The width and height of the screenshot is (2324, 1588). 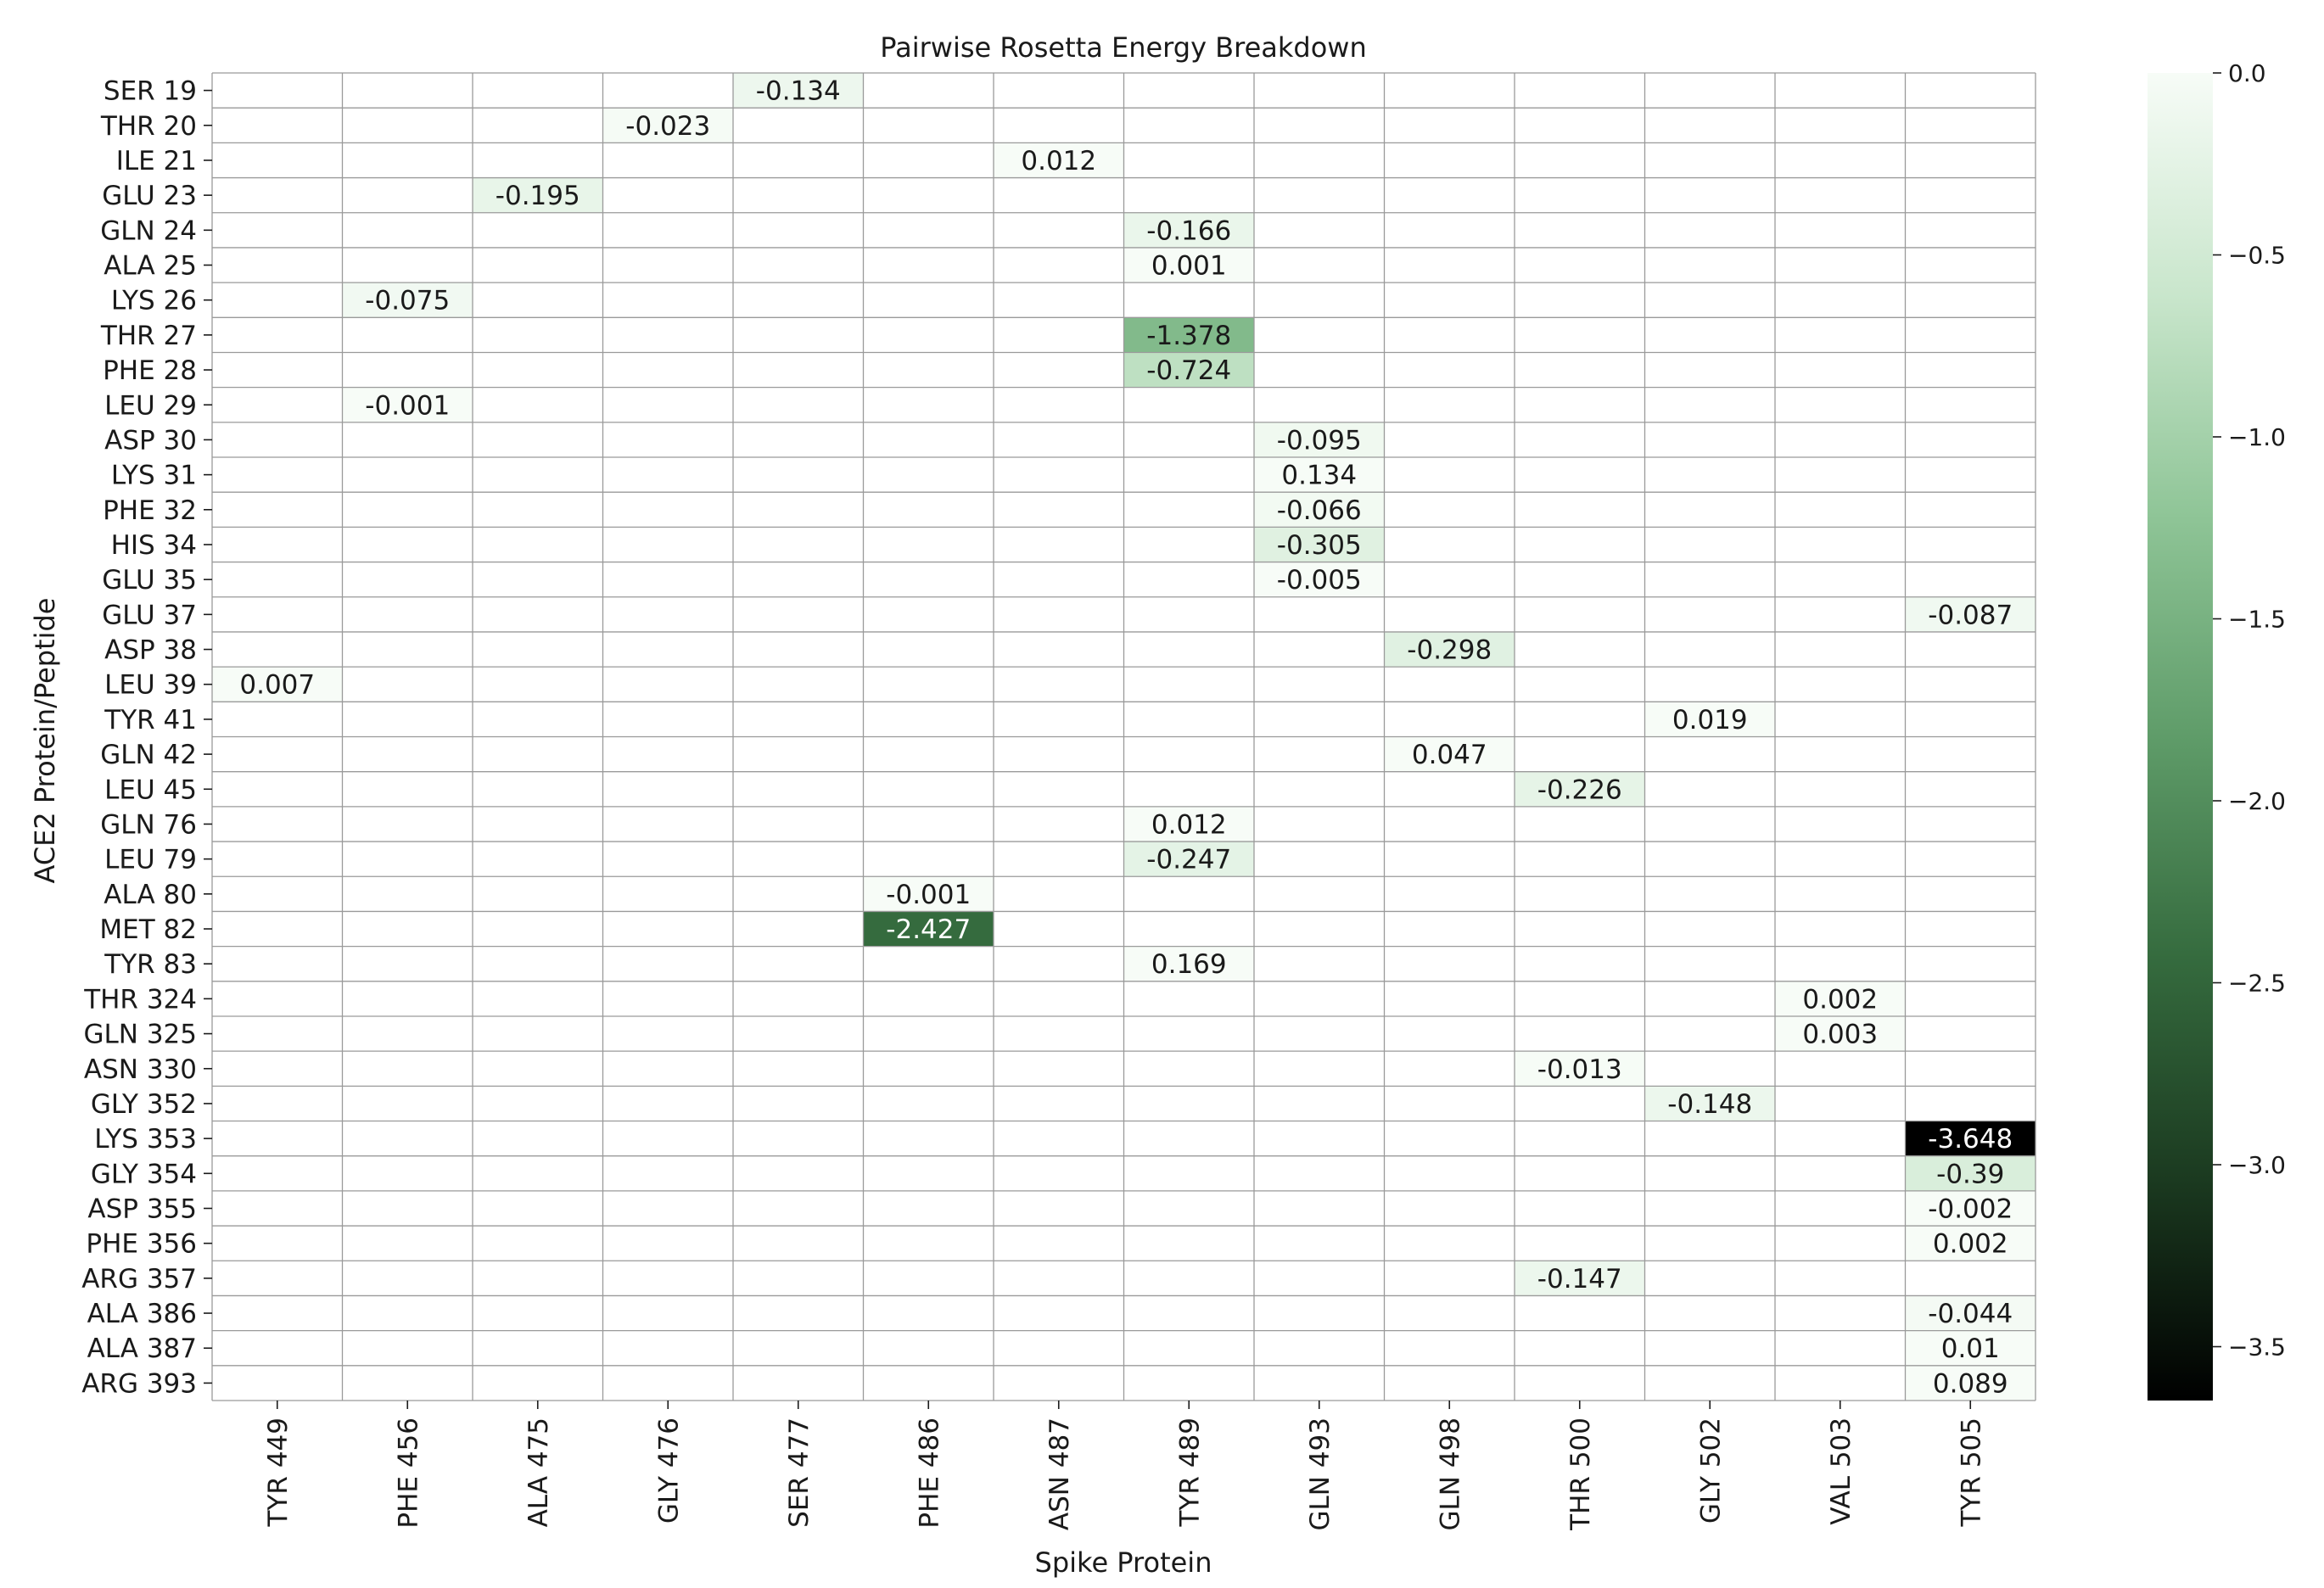 I want to click on cell-value-label: 0.001, so click(x=1189, y=266).